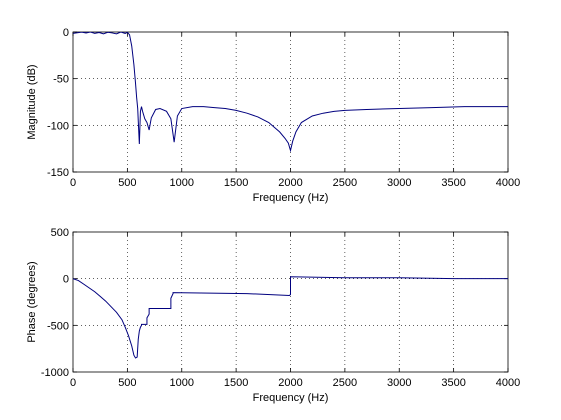 This screenshot has width=561, height=420. Describe the element at coordinates (32, 101) in the screenshot. I see `magnitude-y-axis-label: Magnitude (dB)` at that location.